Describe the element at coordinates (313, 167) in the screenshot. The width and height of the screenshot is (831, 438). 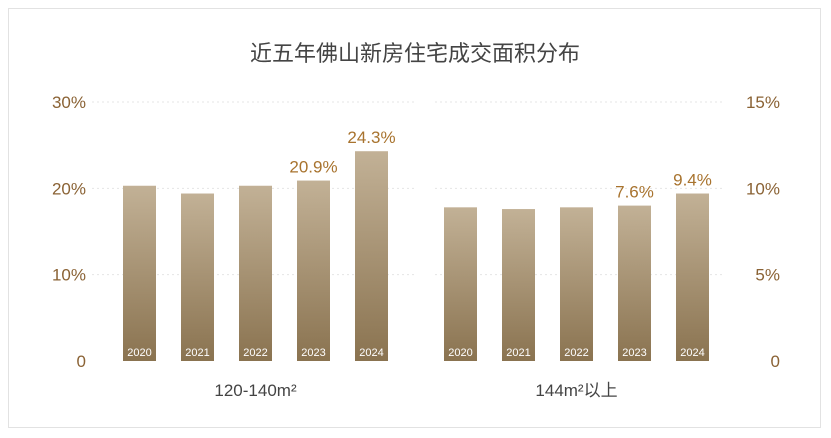
I see `bar-data-label: 20.9%` at that location.